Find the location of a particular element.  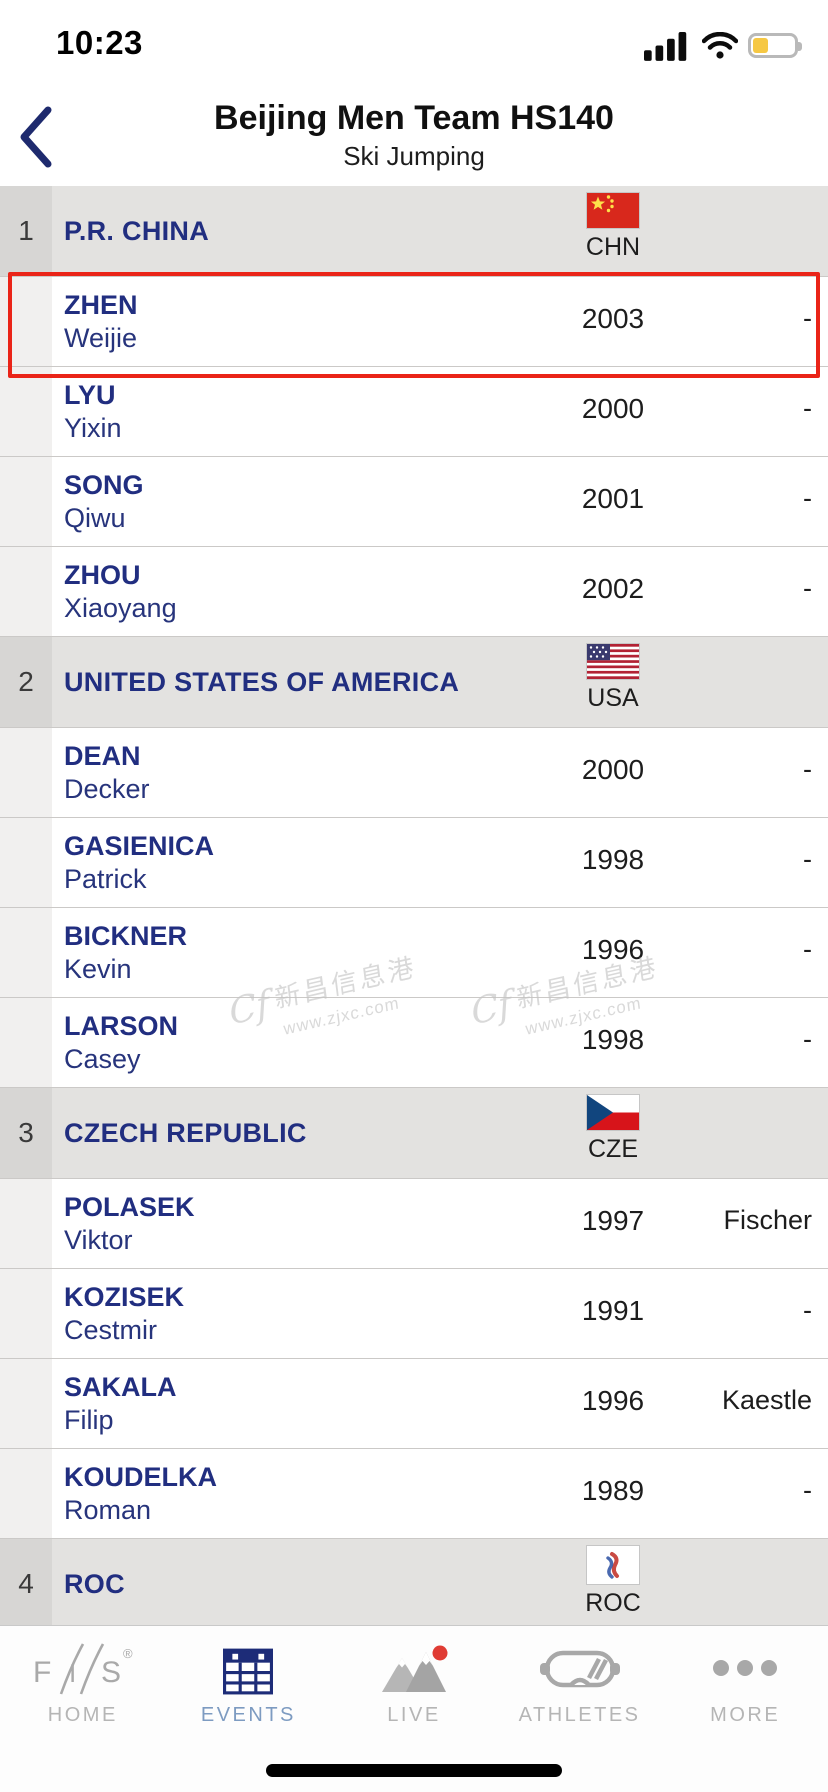

athlete-row: BICKNER Kevin 1996 - is located at coordinates (414, 953).